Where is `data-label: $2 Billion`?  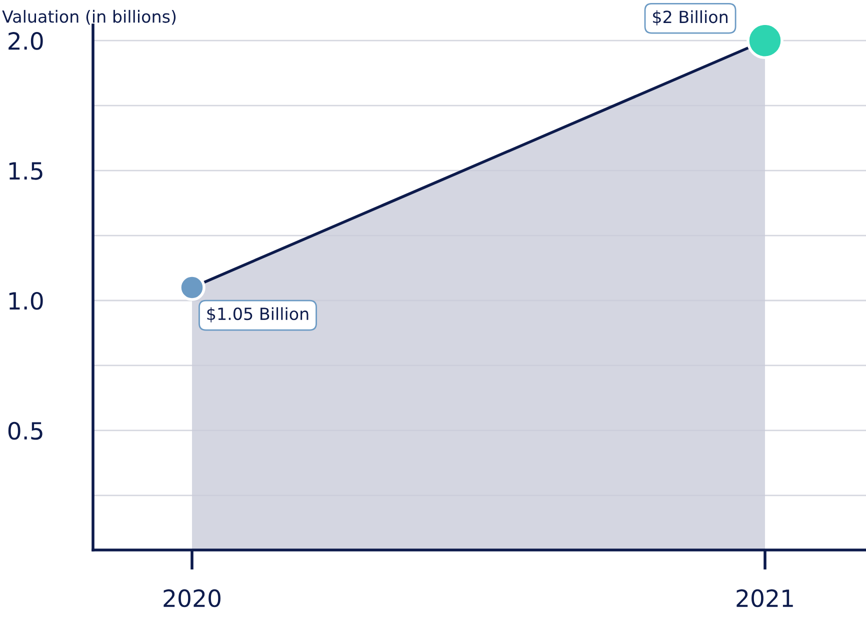 data-label: $2 Billion is located at coordinates (690, 18).